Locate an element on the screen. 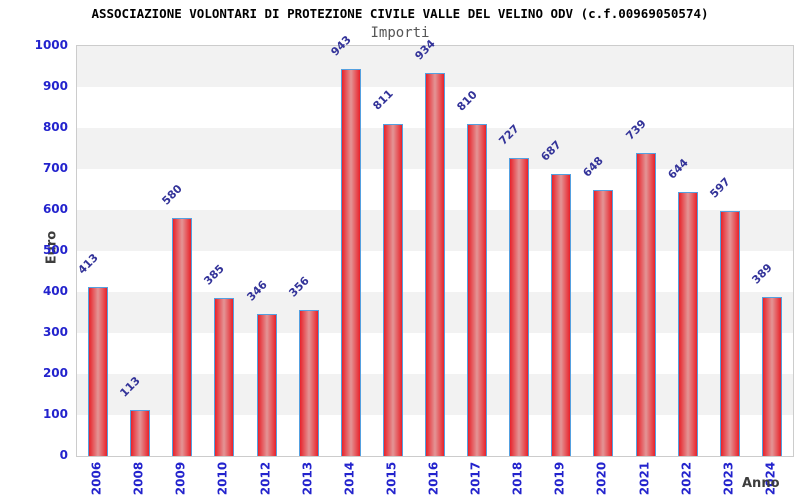 Image resolution: width=800 pixels, height=500 pixels. y-tick-label: 700 is located at coordinates (55, 168).